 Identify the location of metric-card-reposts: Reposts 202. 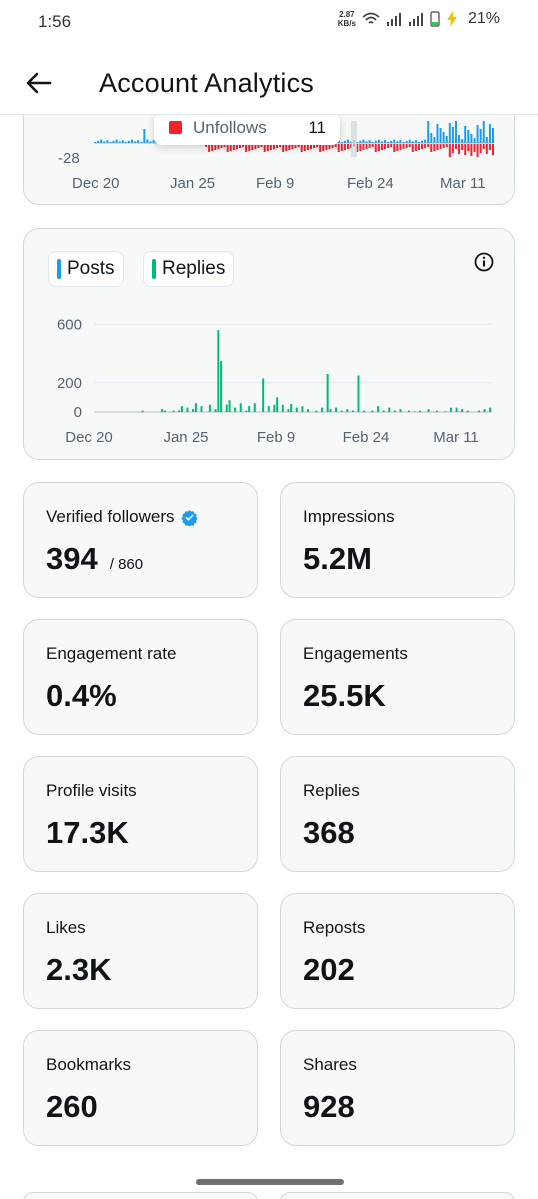
(397, 951).